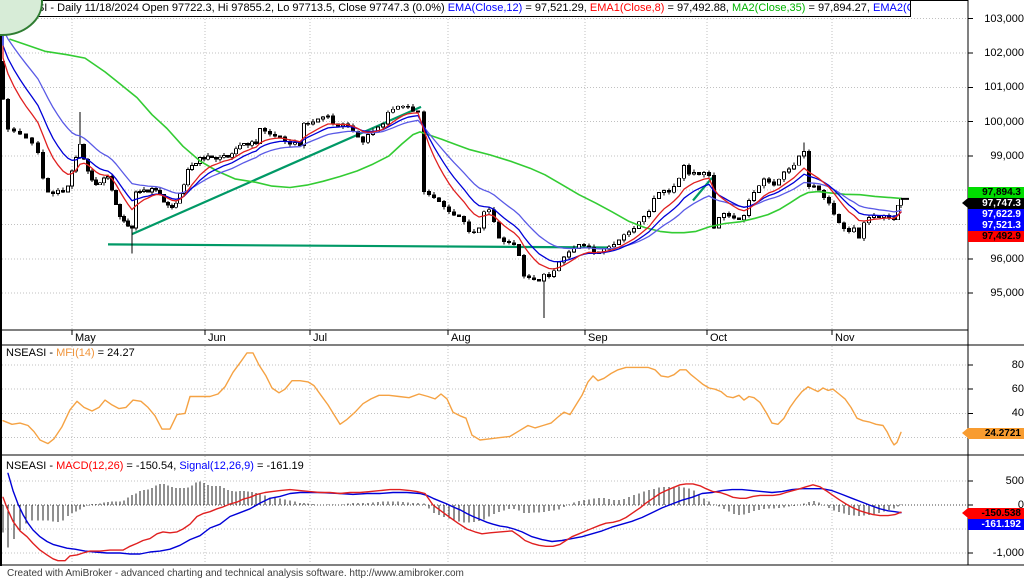 The height and width of the screenshot is (583, 1024). Describe the element at coordinates (461, 338) in the screenshot. I see `month-label-aug: Aug` at that location.